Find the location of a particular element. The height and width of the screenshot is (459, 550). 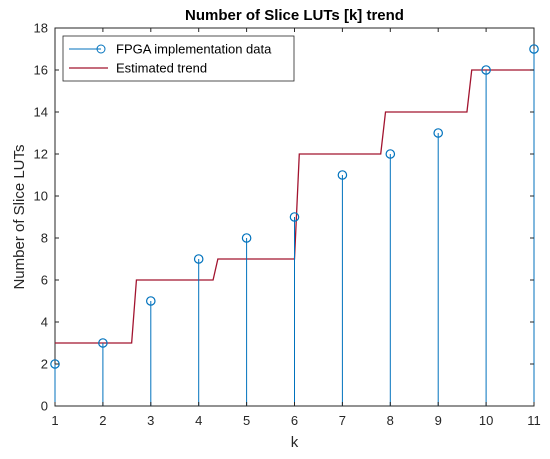

y-tick-label: 2 is located at coordinates (44, 364).